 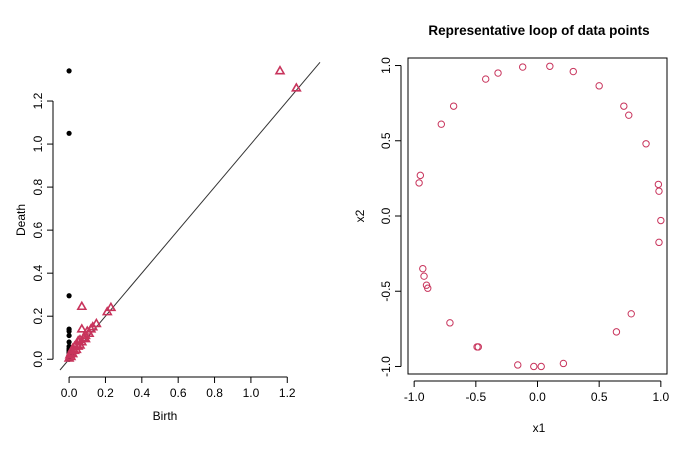 I want to click on y-tick-label: 0.2, so click(x=38, y=316).